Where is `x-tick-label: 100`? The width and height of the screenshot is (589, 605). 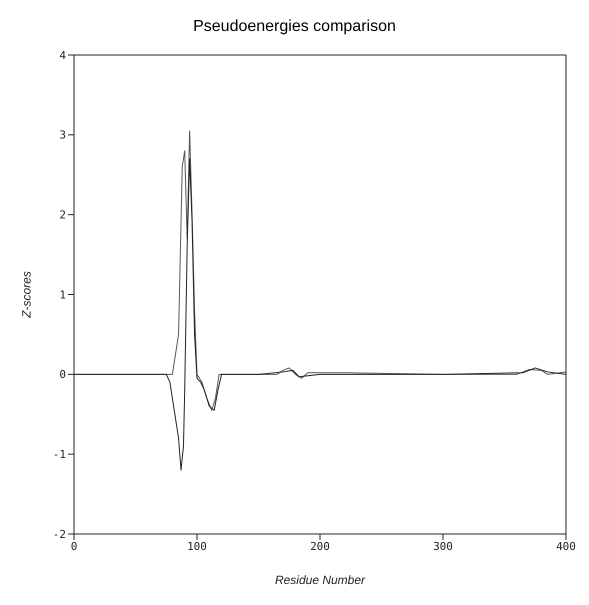
x-tick-label: 100 is located at coordinates (197, 546).